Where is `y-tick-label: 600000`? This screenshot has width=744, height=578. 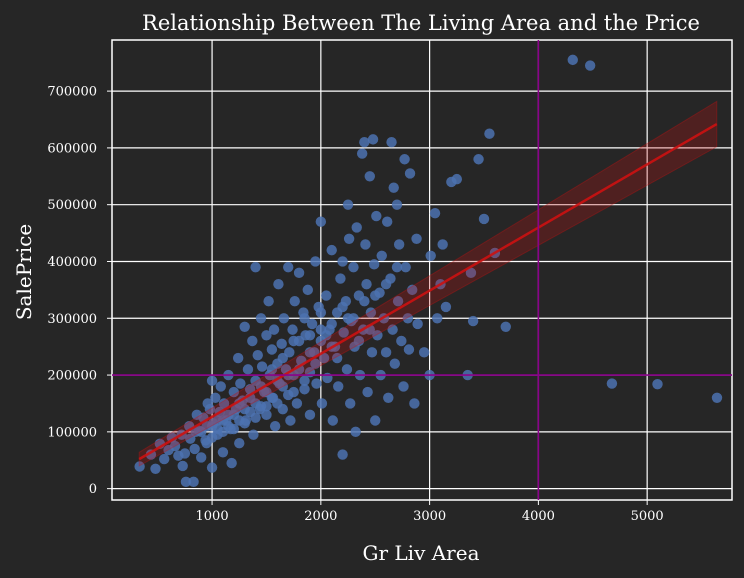 y-tick-label: 600000 is located at coordinates (72, 148).